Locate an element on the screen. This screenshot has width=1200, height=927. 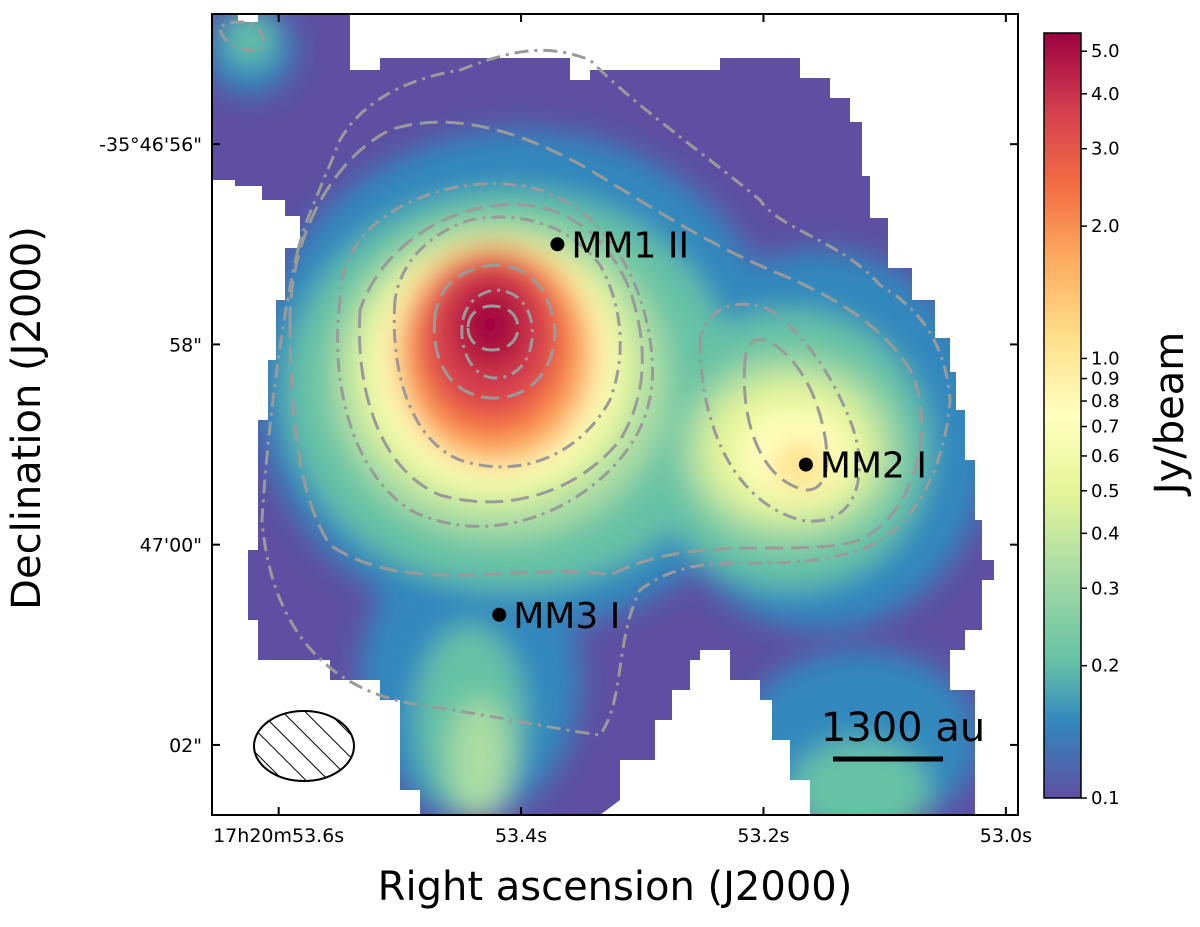
colorbar-tick-label: 3.0 is located at coordinates (1105, 149).